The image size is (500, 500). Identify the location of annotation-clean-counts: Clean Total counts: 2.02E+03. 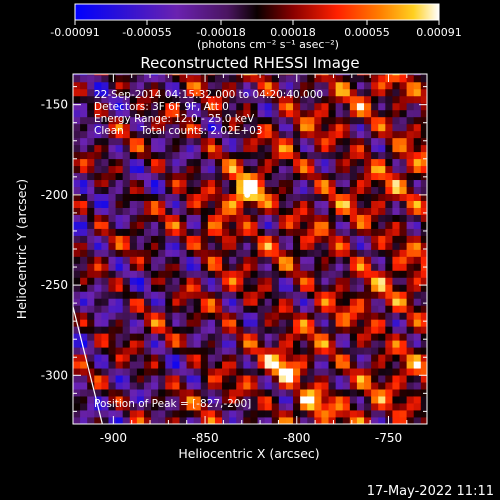
(178, 131).